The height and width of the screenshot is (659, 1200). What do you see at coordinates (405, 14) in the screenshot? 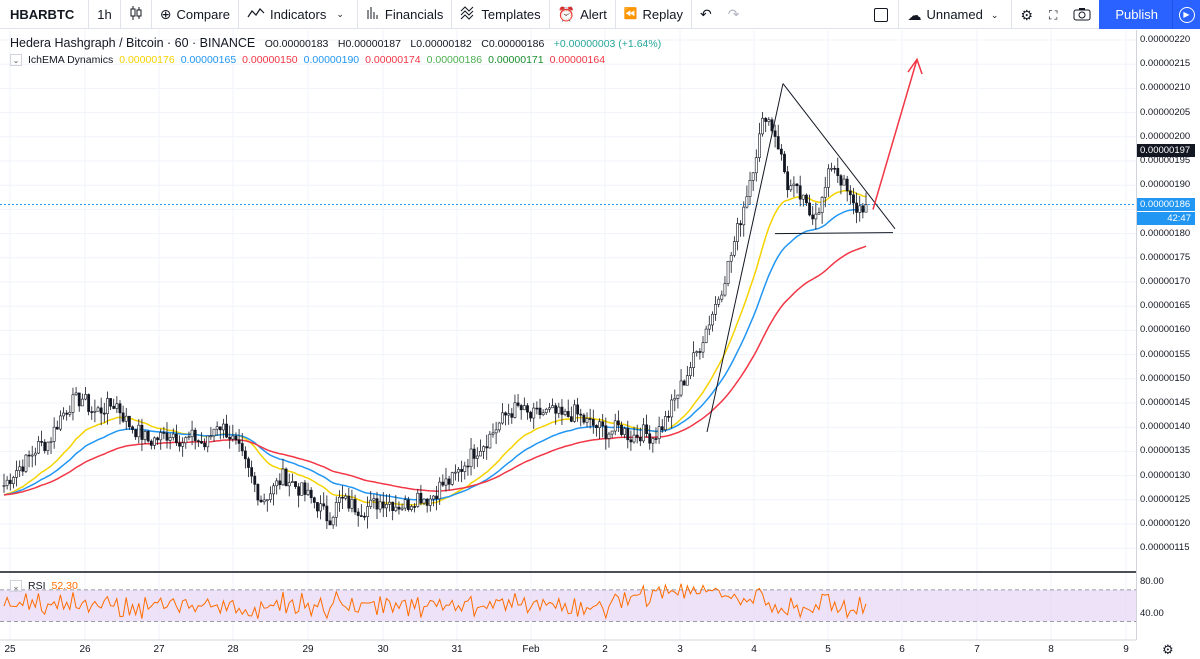
I see `financials-button: Financials` at bounding box center [405, 14].